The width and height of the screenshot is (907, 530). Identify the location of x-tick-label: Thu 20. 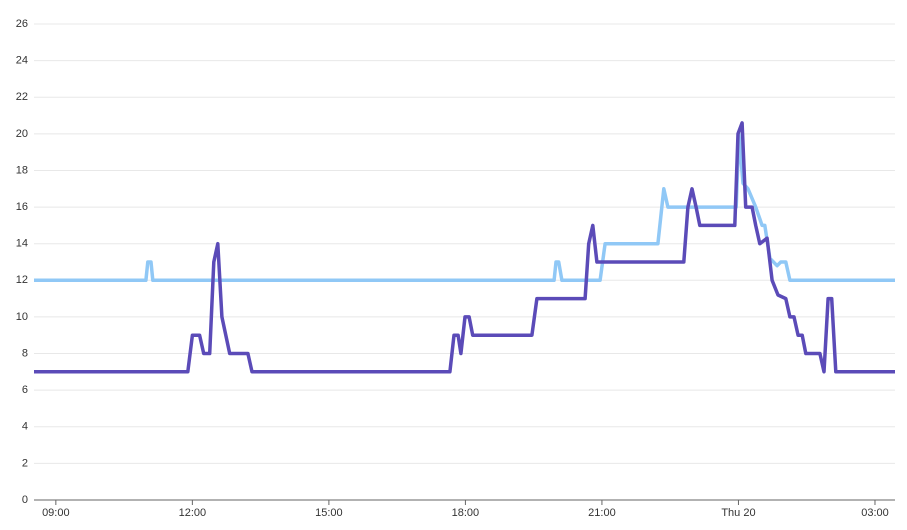
(738, 513).